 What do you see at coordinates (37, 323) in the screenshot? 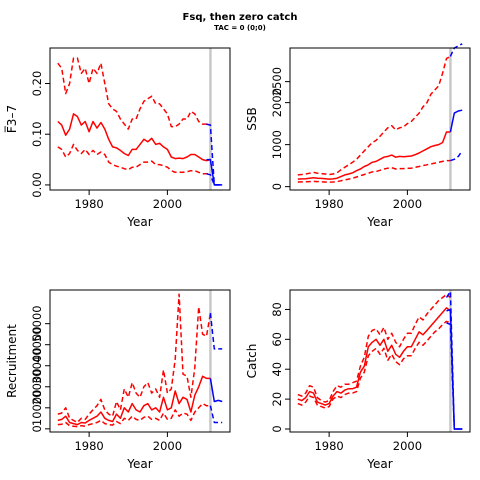
I see `y-tick-label: 50000` at bounding box center [37, 323].